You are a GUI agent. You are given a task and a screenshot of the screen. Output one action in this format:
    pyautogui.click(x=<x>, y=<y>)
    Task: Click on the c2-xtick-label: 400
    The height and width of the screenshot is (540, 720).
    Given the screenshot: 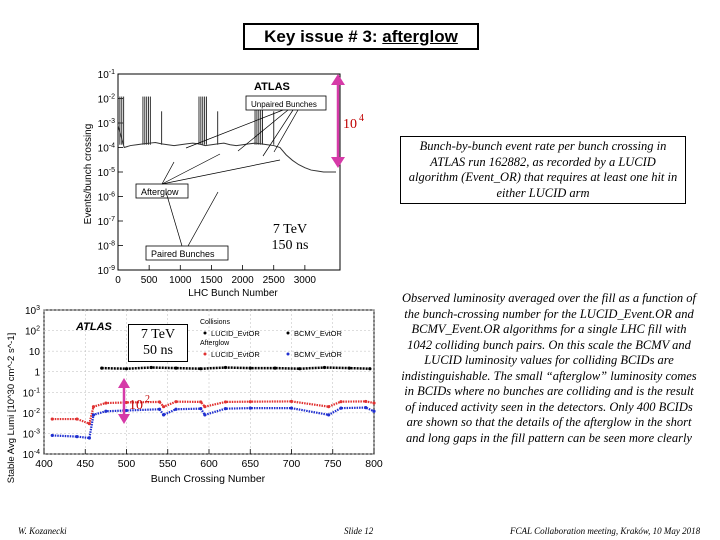 What is the action you would take?
    pyautogui.click(x=44, y=464)
    